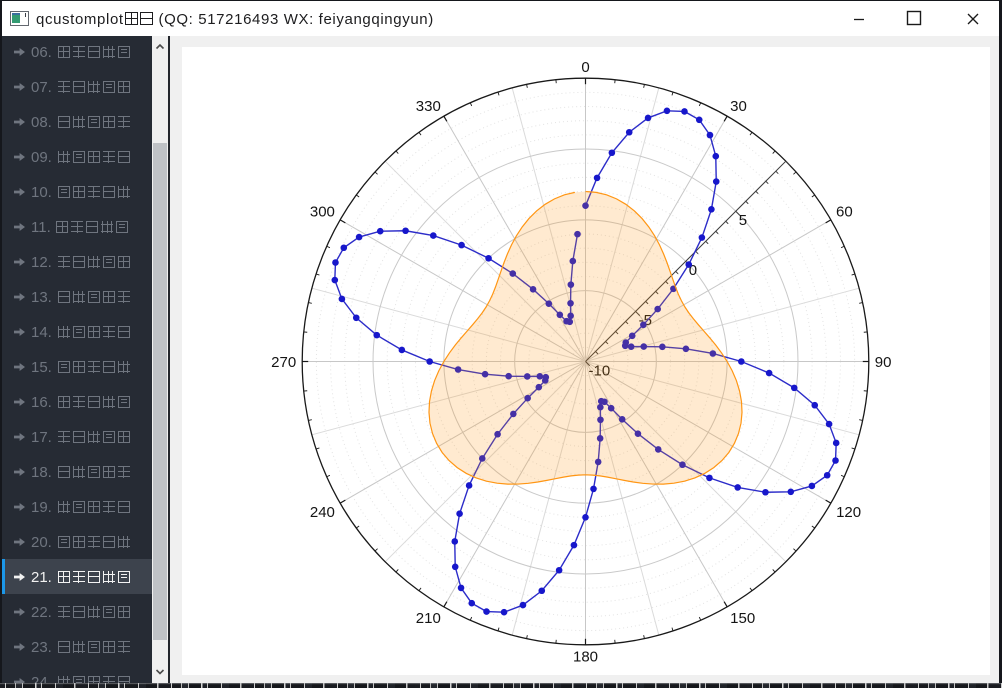 This screenshot has width=1002, height=688. What do you see at coordinates (428, 618) in the screenshot?
I see `svg-text: 210` at bounding box center [428, 618].